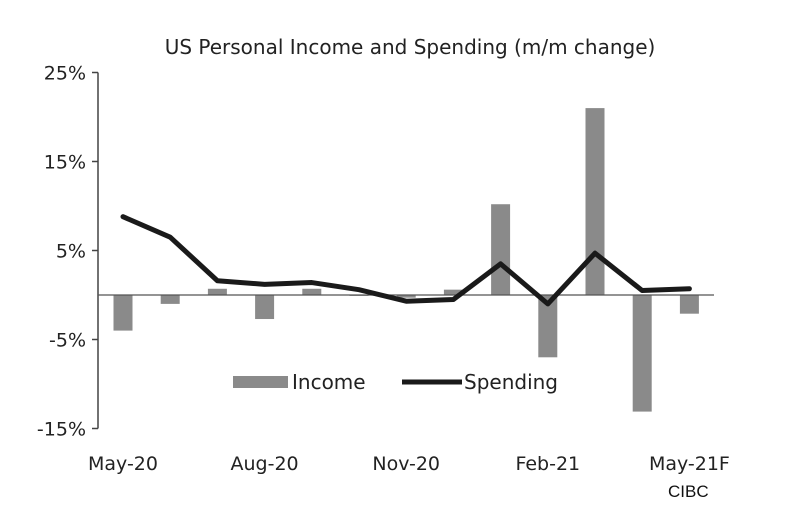  I want to click on y-axis: 25% 15% 5% -5% -15%, so click(68, 252).